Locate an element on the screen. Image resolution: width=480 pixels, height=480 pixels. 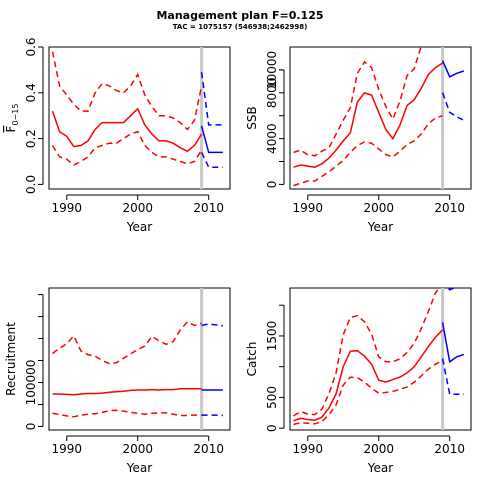
y-tick-label: 0.6 is located at coordinates (31, 46).